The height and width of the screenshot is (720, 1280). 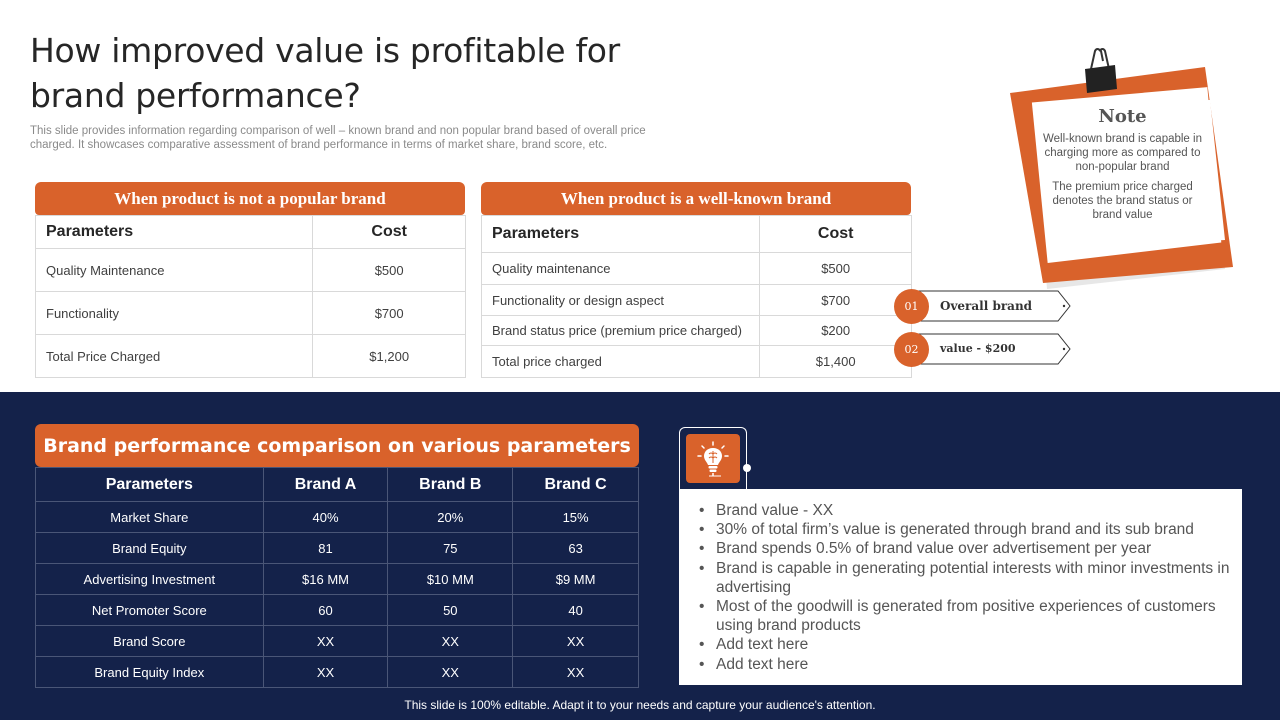 What do you see at coordinates (986, 306) in the screenshot?
I see `tag-text: Overall brand` at bounding box center [986, 306].